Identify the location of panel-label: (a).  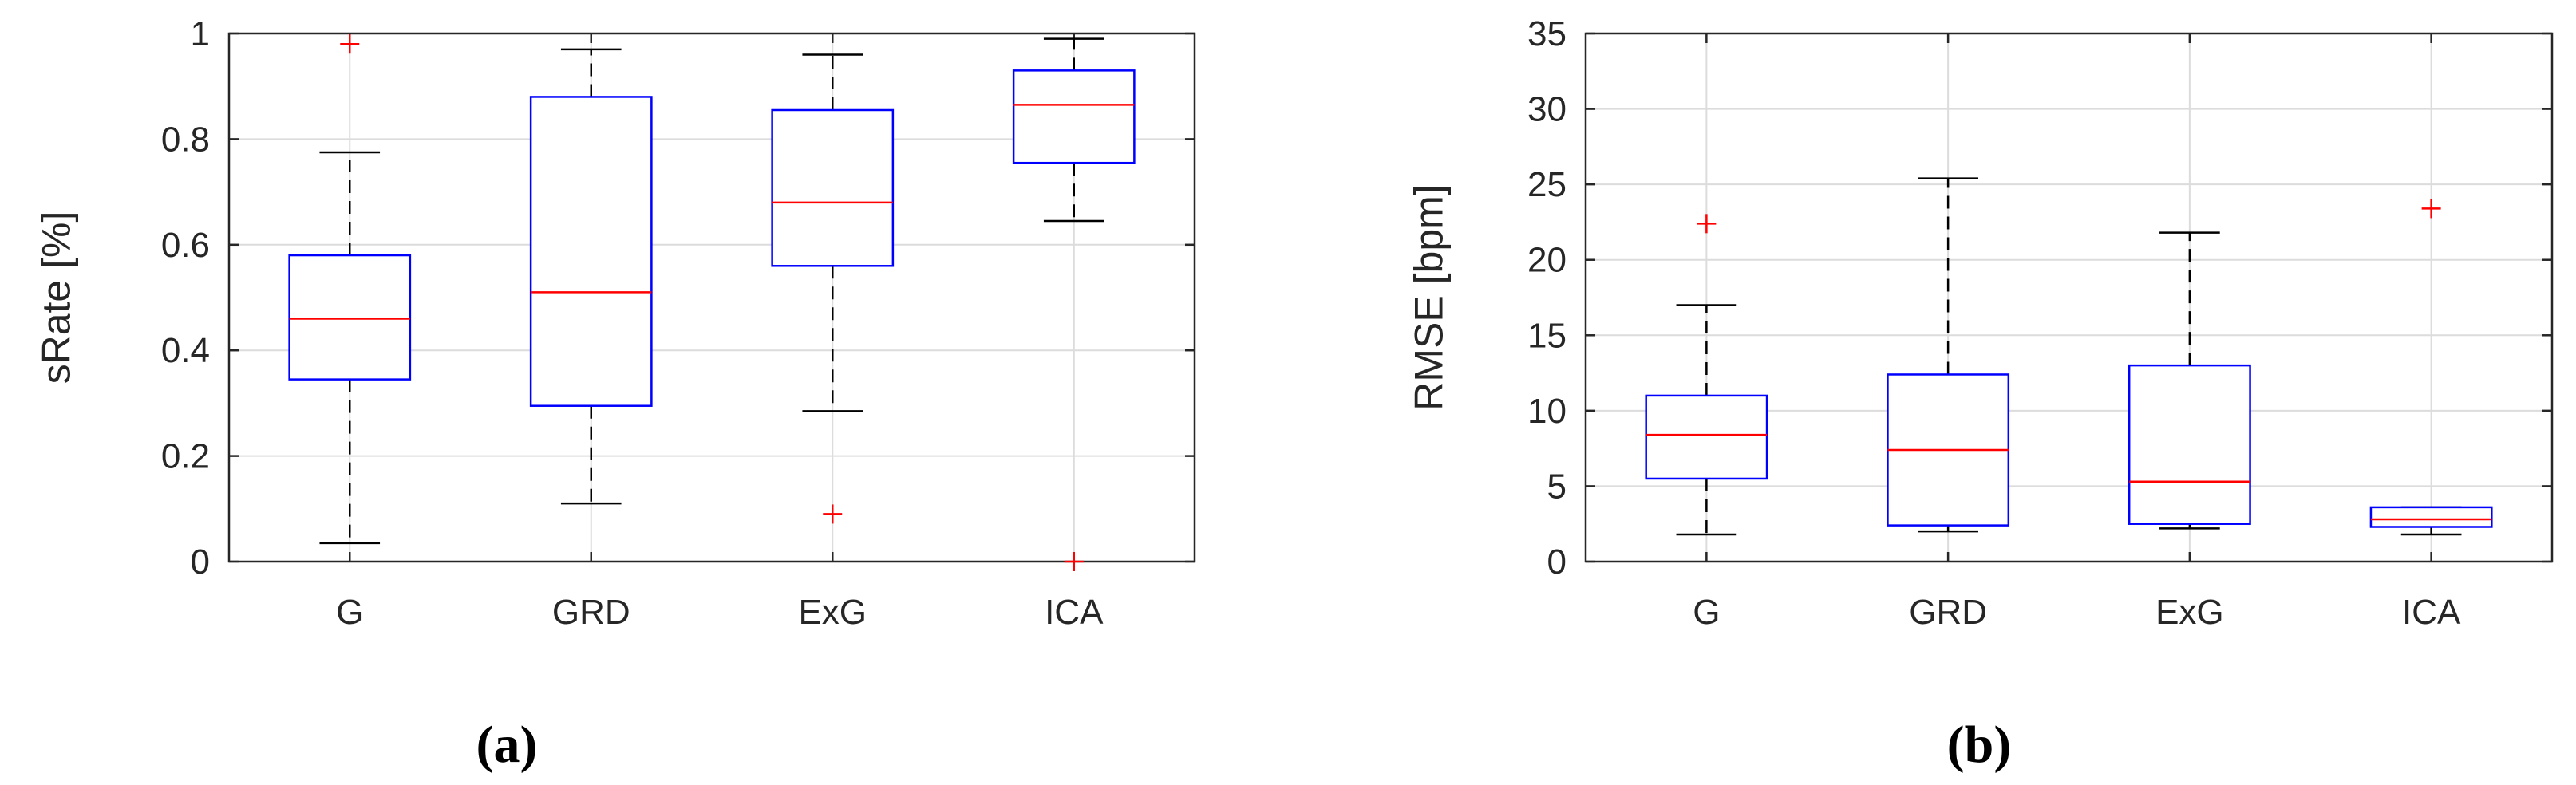
(507, 745).